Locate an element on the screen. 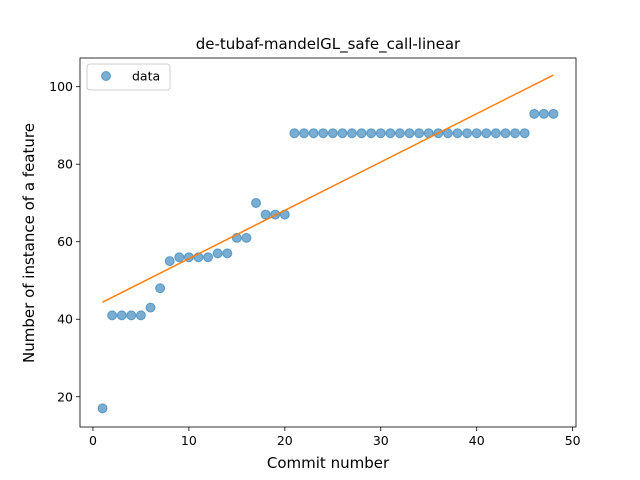 This screenshot has width=640, height=480. x-tick-label: 10 is located at coordinates (189, 440).